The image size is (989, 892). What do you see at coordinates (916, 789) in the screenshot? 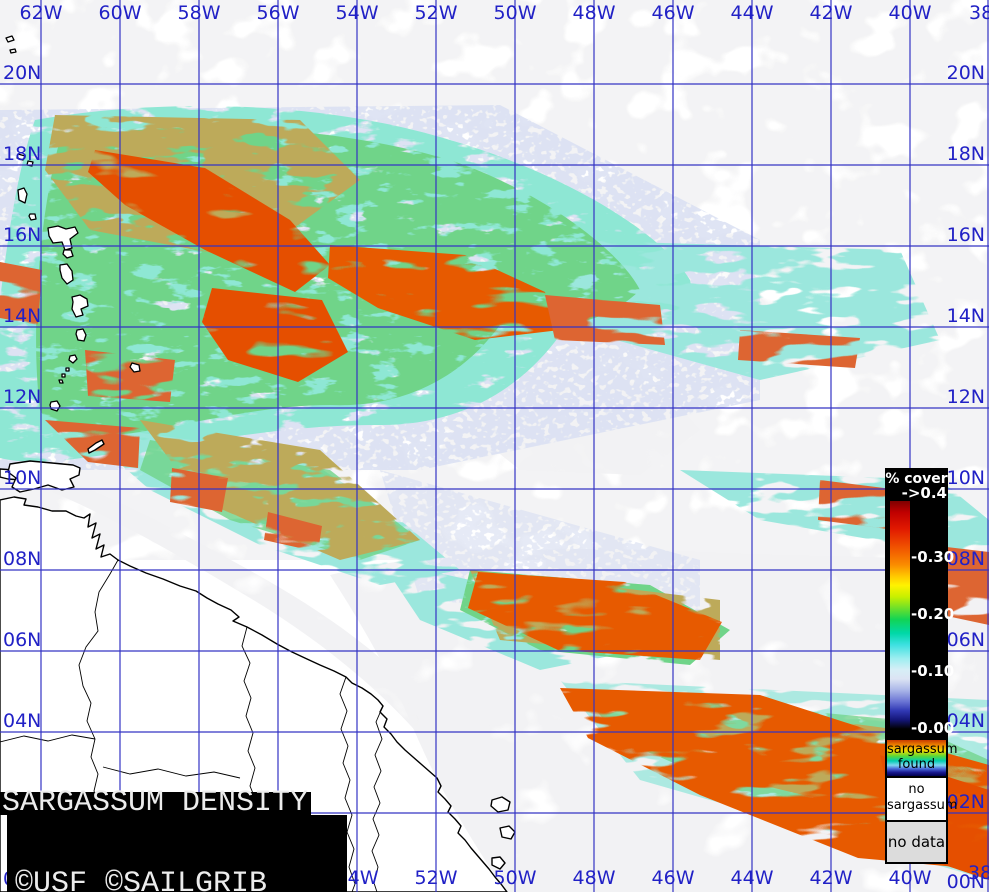
I see `legend-no-sargassum-line1: no` at bounding box center [916, 789].